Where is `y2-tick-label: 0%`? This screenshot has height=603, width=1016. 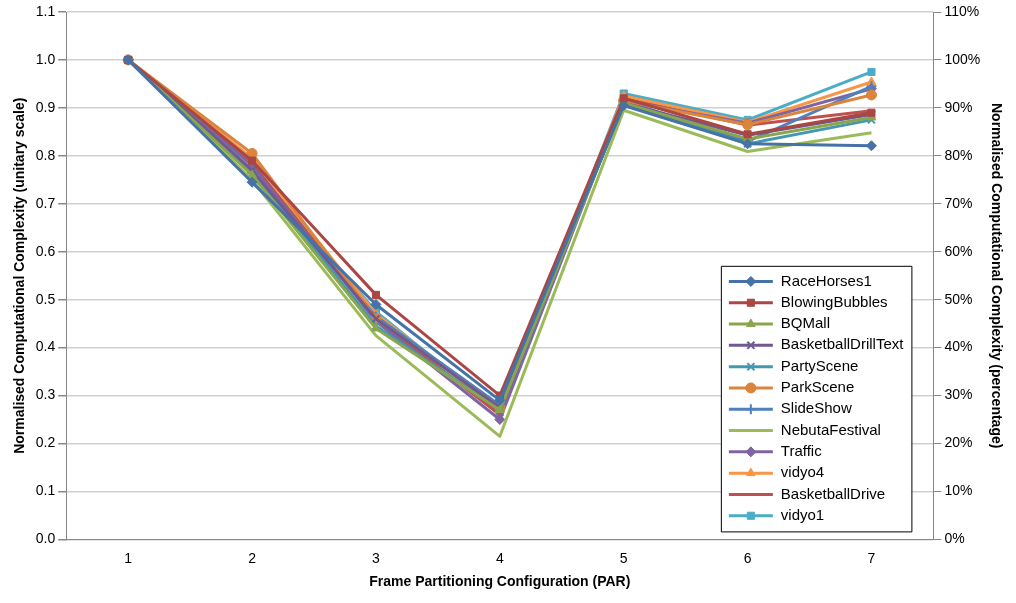
y2-tick-label: 0% is located at coordinates (954, 538).